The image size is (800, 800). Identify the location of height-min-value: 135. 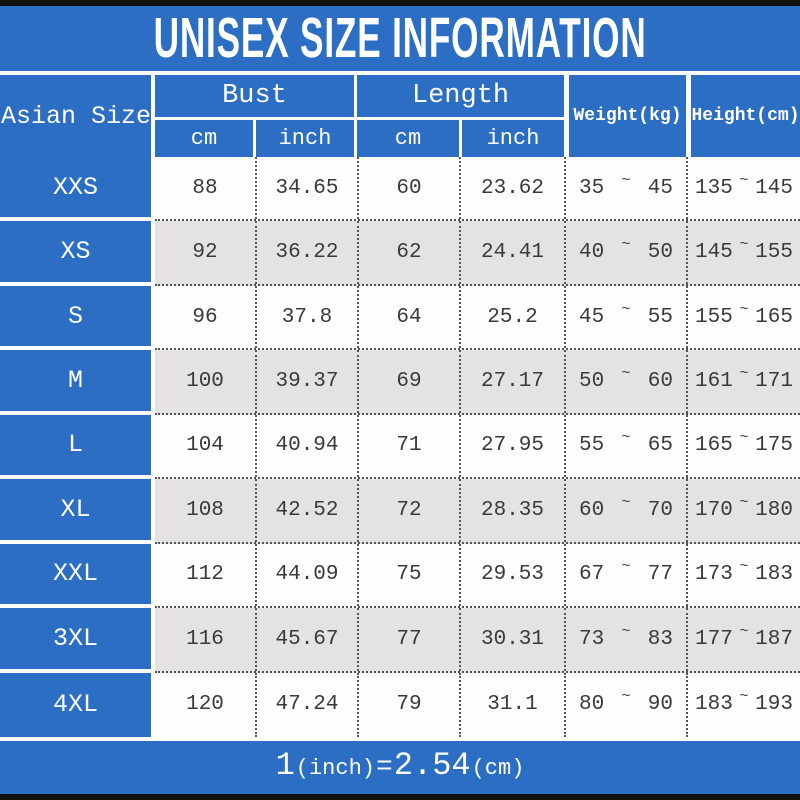
(714, 188).